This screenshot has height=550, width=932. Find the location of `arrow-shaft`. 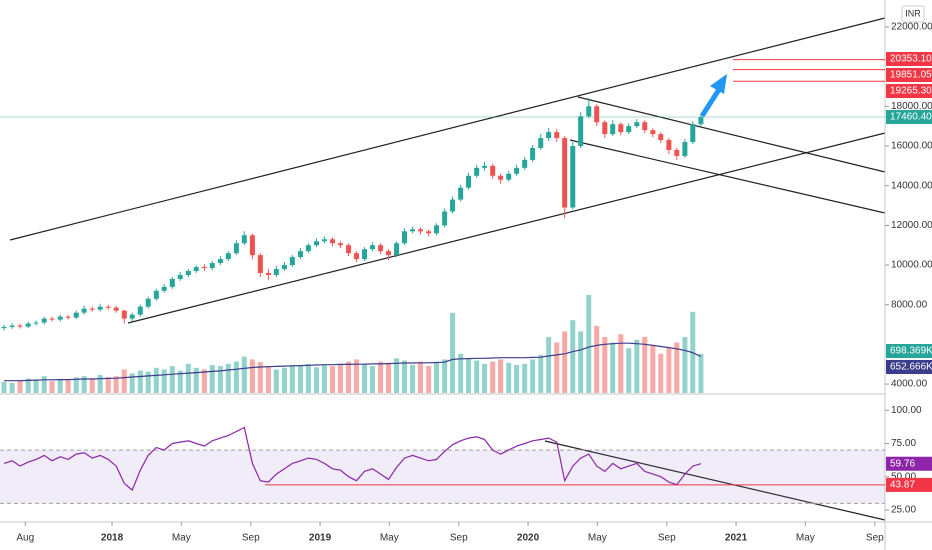

arrow-shaft is located at coordinates (711, 102).